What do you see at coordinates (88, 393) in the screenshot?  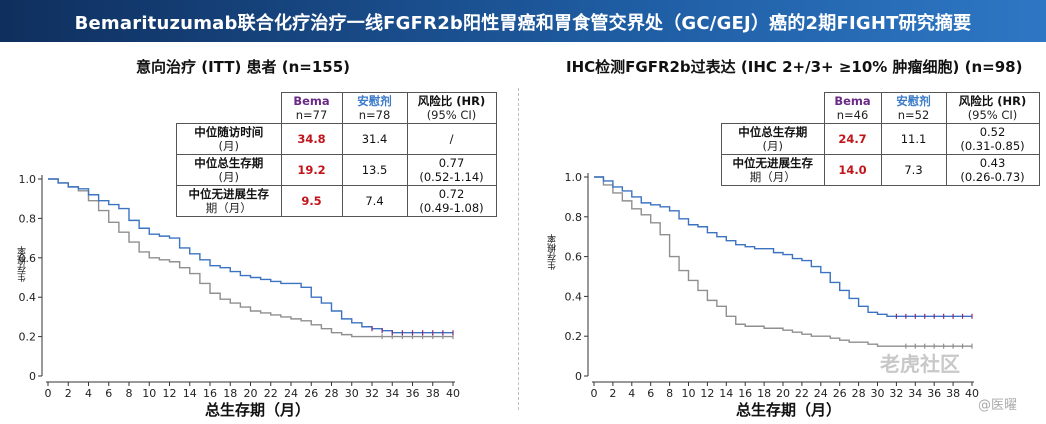 I see `left-x-tick-label: 4` at bounding box center [88, 393].